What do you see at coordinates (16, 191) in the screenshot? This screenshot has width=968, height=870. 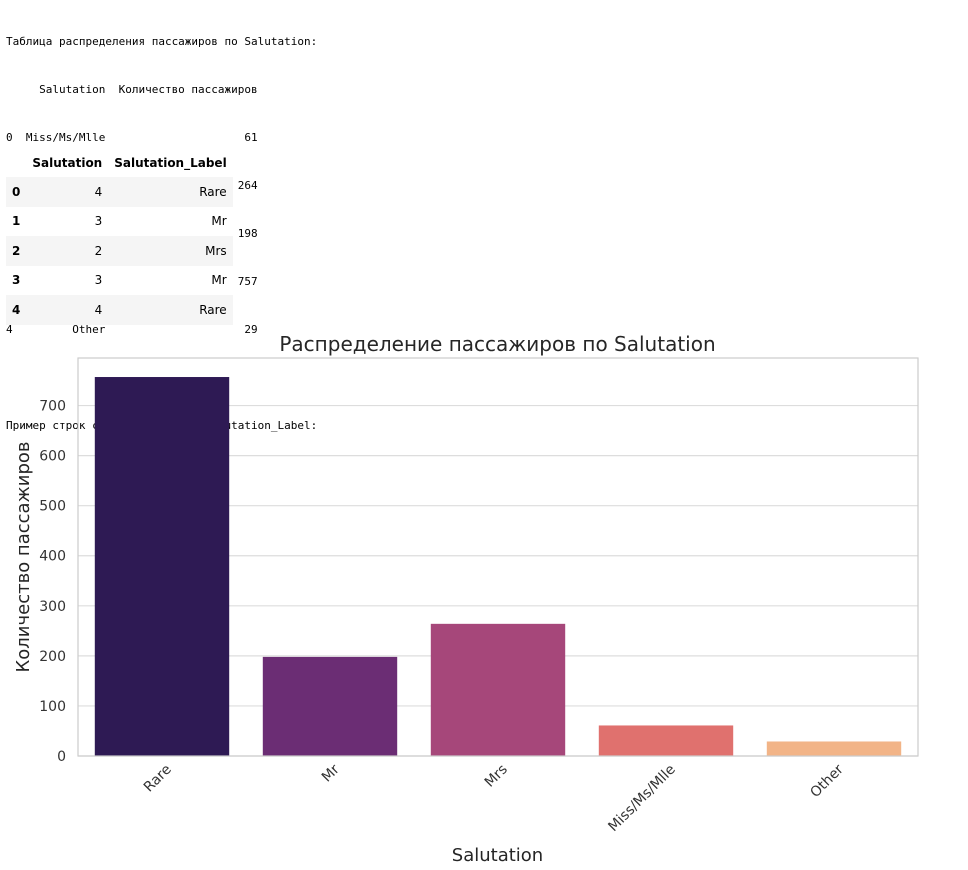 I see `row-index: 0` at bounding box center [16, 191].